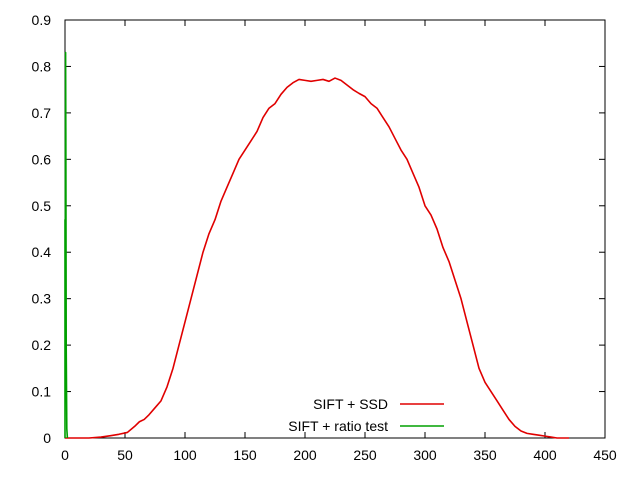  Describe the element at coordinates (42, 252) in the screenshot. I see `y-tick-label: 0.4` at that location.